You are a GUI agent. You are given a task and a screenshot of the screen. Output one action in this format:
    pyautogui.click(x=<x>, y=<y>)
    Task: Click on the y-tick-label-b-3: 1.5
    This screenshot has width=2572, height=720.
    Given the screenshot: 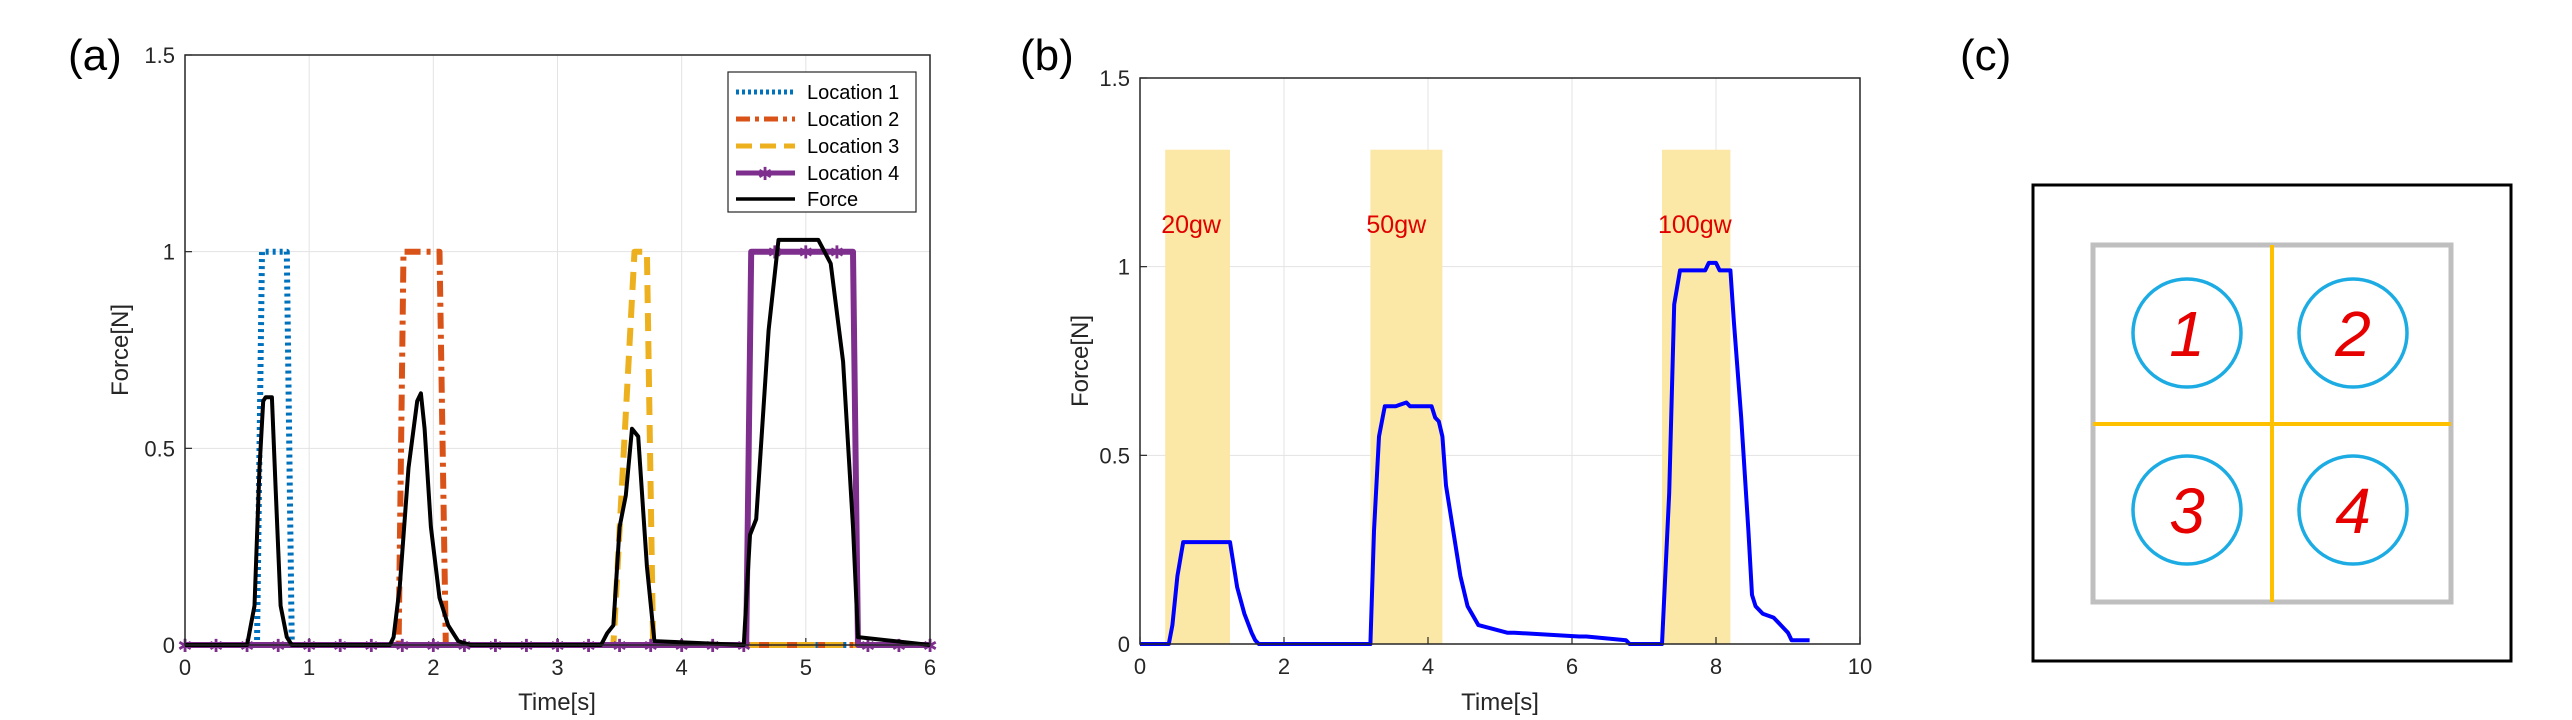 What is the action you would take?
    pyautogui.click(x=1114, y=78)
    